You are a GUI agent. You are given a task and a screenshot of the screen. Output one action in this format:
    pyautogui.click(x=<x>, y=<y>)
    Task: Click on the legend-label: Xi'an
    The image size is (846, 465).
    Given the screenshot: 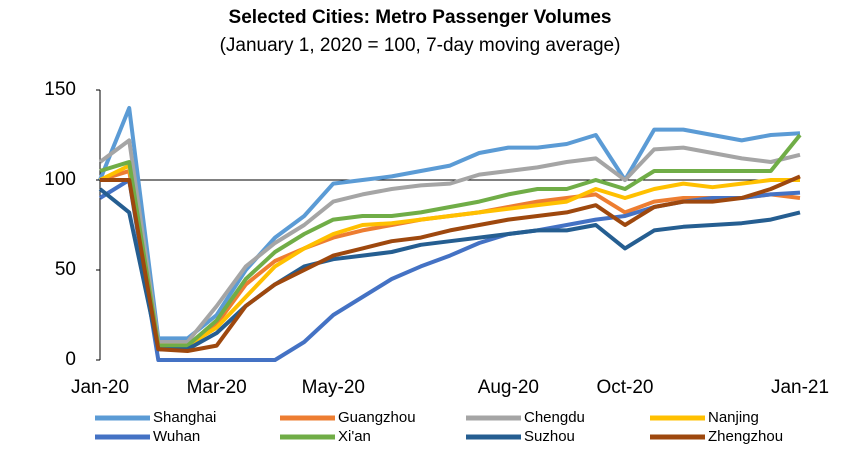 What is the action you would take?
    pyautogui.click(x=354, y=436)
    